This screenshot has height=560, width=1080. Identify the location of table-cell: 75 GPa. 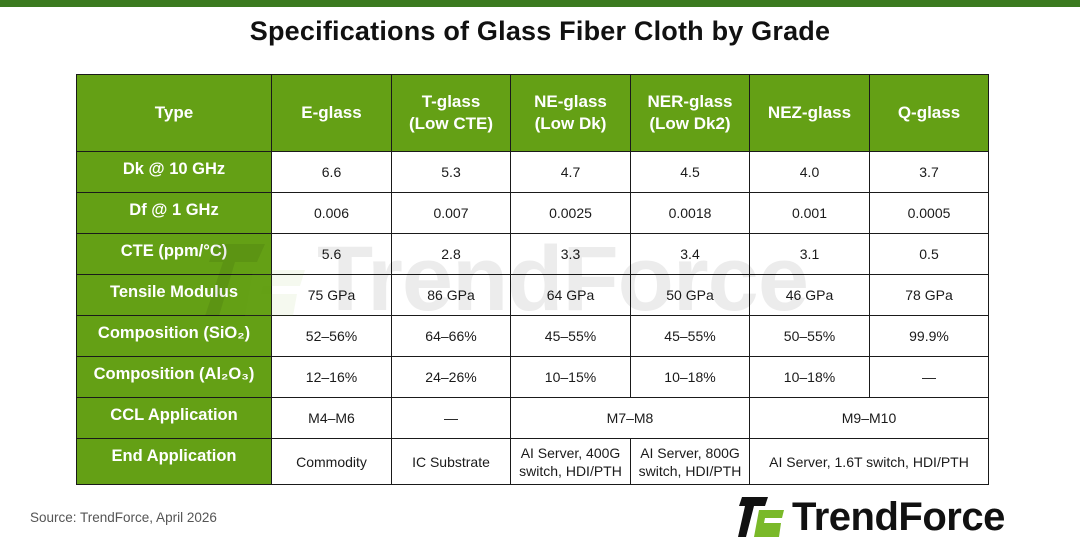
(331, 295).